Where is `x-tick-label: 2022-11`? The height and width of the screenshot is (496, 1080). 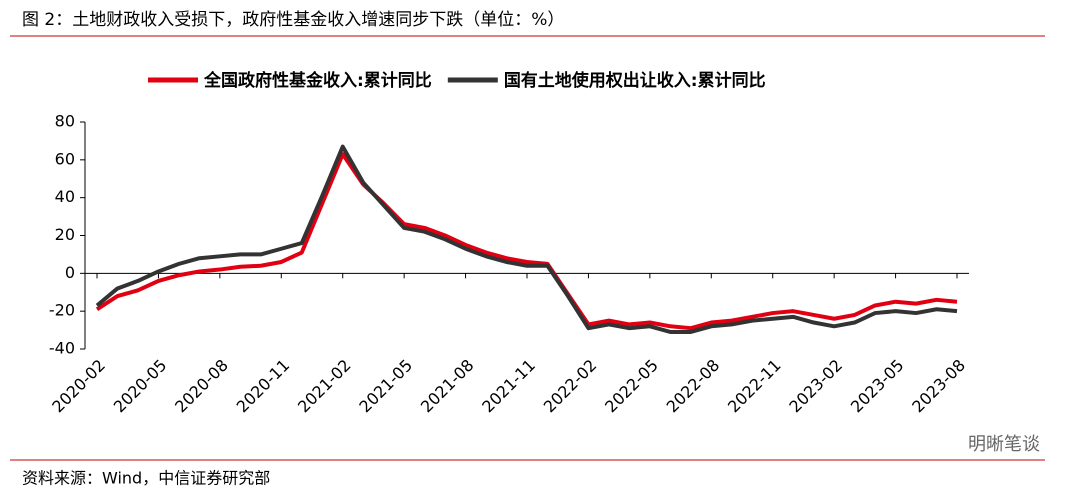
x-tick-label: 2022-11 is located at coordinates (754, 386).